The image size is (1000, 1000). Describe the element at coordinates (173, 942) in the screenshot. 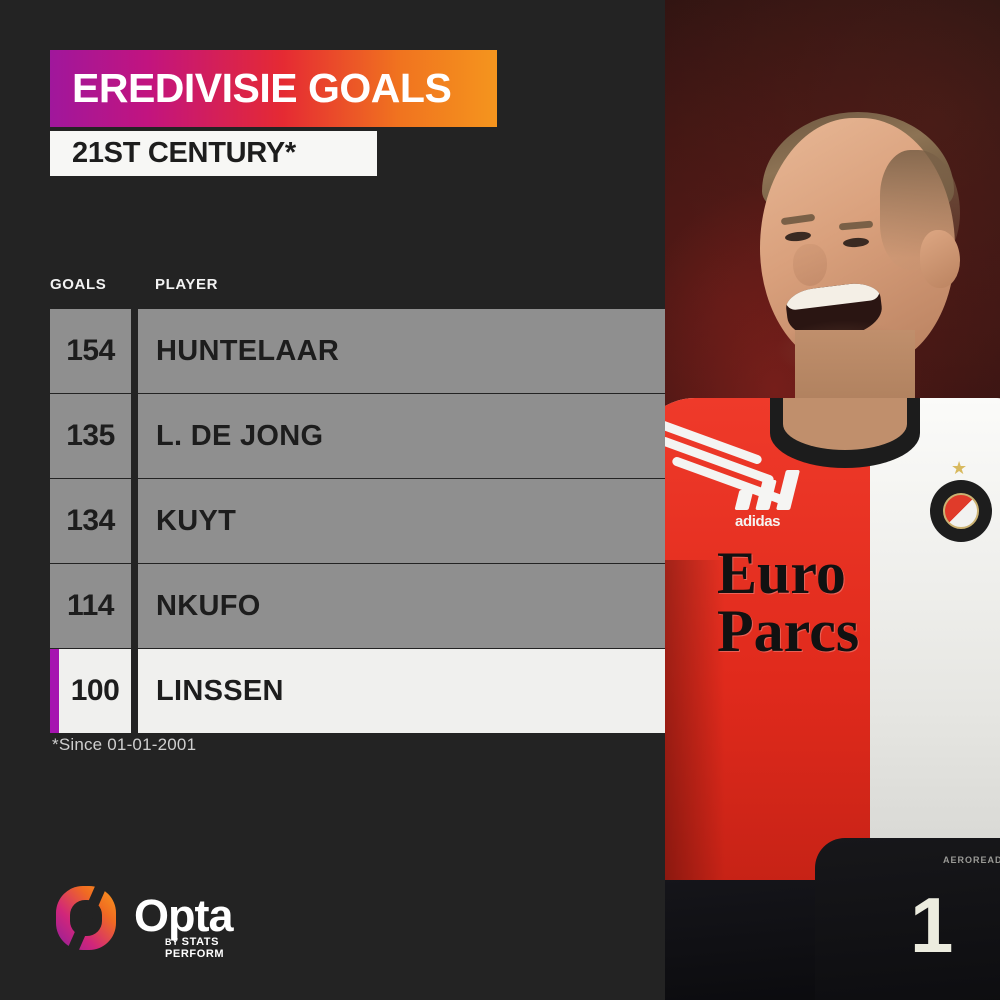

I see `opta-tagline-by: BY` at that location.